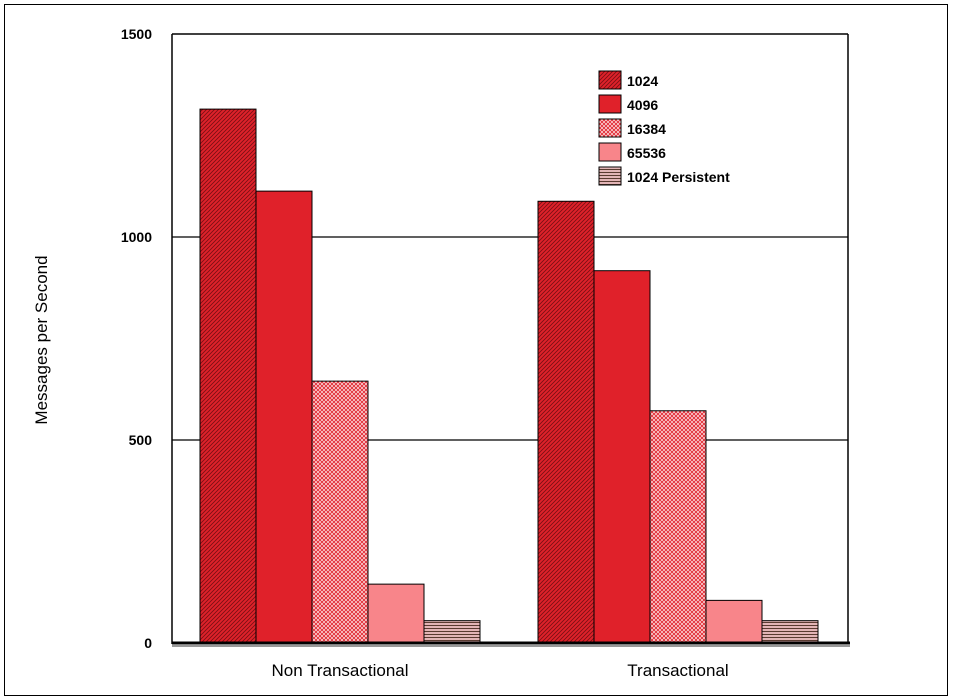 This screenshot has width=954, height=700. I want to click on x-category-label: Transactional, so click(677, 670).